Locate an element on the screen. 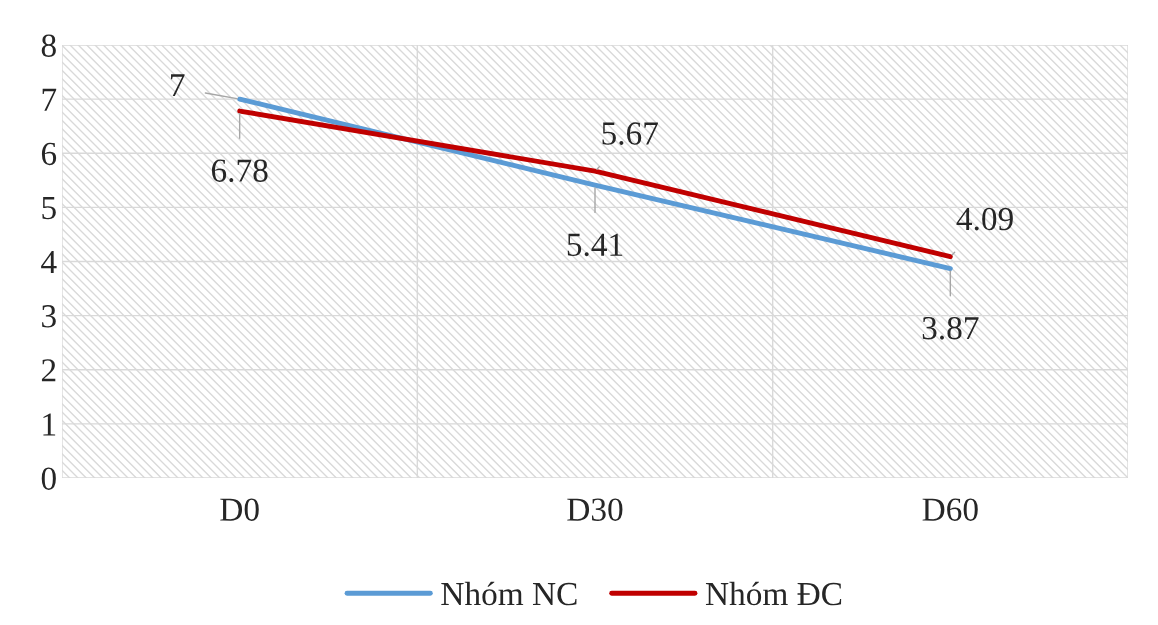 The image size is (1158, 625). y-tick-label: 1 is located at coordinates (49, 424).